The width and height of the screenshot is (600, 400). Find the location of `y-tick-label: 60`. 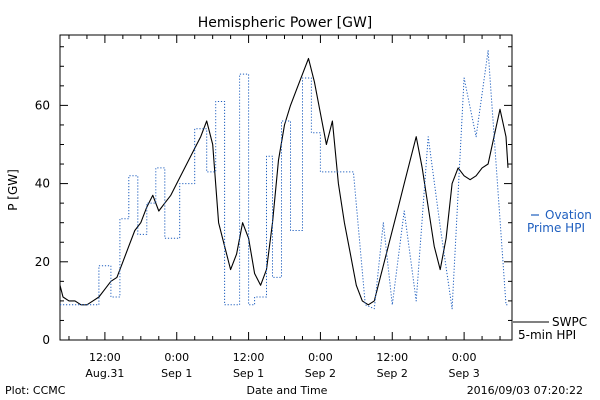

y-tick-label: 60 is located at coordinates (42, 105).